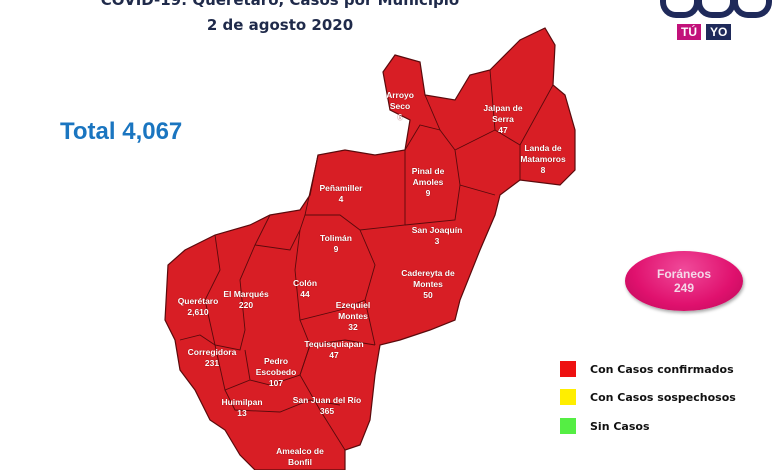 Image resolution: width=780 pixels, height=470 pixels. I want to click on municipio-label: Landa de Matamoros 8, so click(543, 159).